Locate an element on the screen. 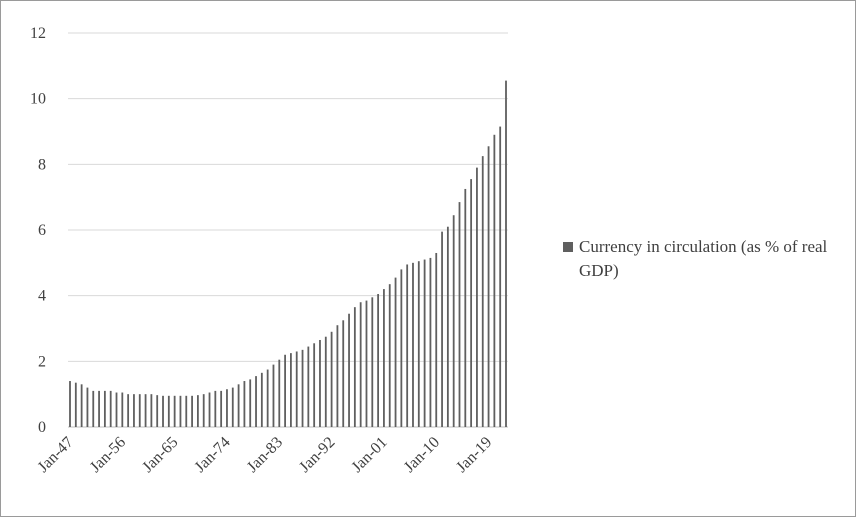  x-tick-label: Jan-47 is located at coordinates (56, 455).